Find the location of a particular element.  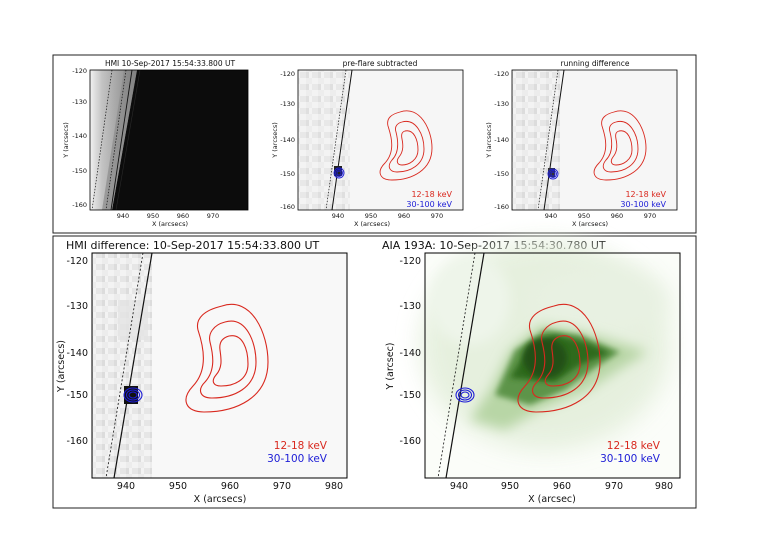

x-axis-label: X (arcsec) is located at coordinates (552, 499).